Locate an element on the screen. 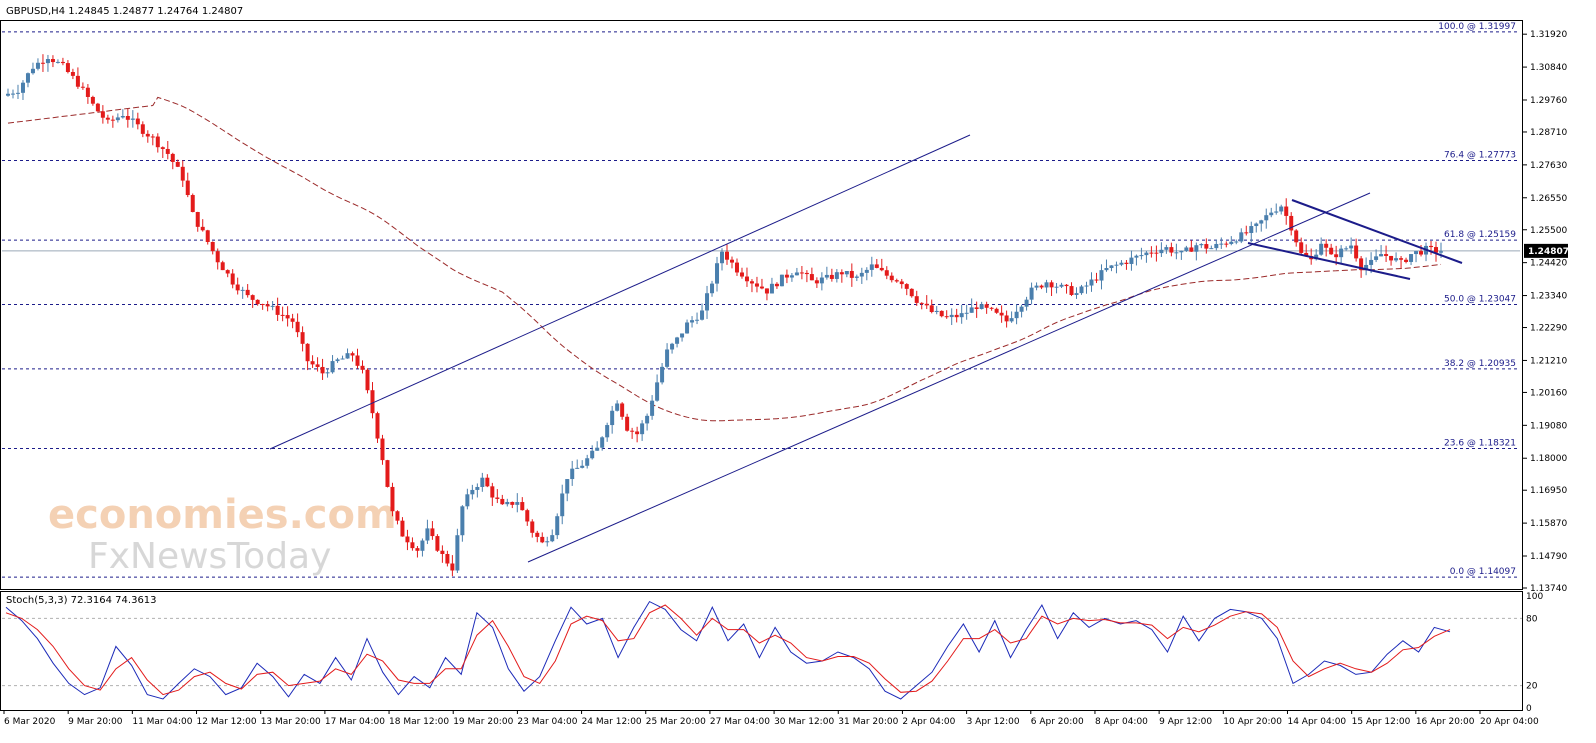 This screenshot has width=1596, height=743. stoch-tick-2: 20 is located at coordinates (1532, 687).